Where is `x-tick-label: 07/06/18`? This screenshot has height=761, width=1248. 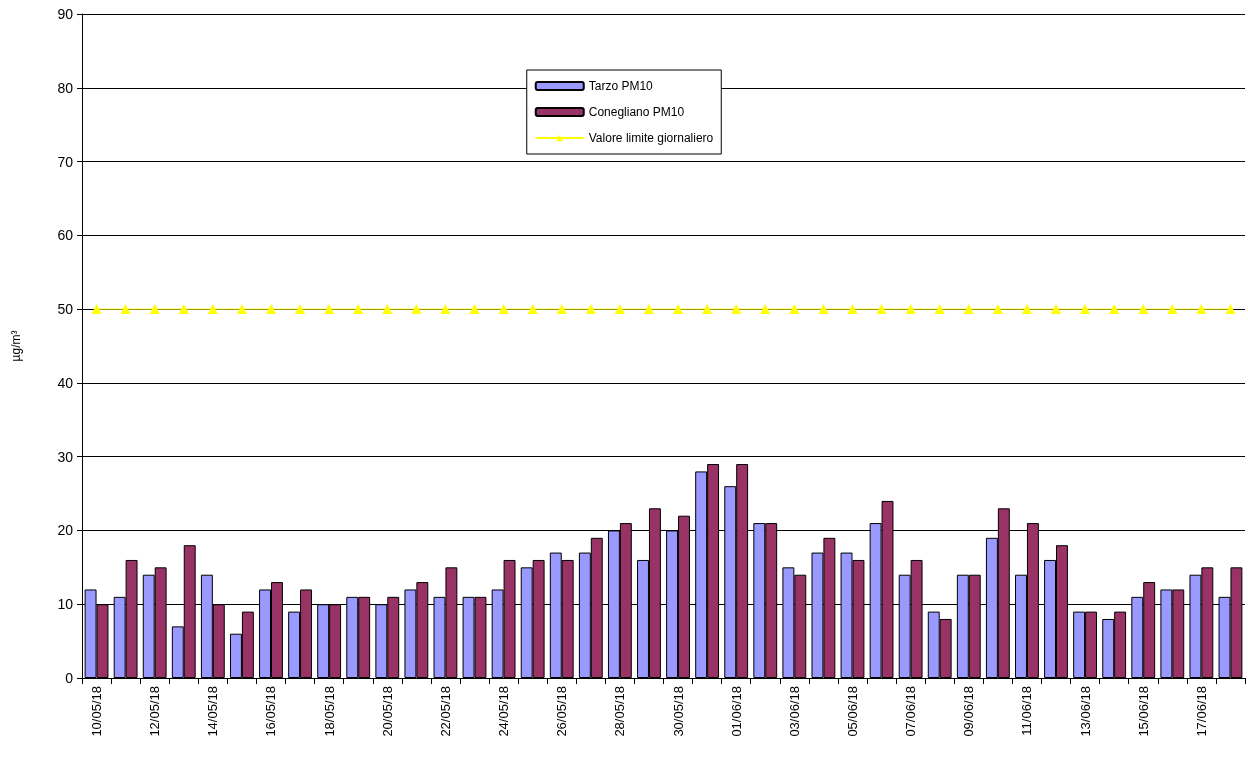
x-tick-label: 07/06/18 is located at coordinates (911, 711).